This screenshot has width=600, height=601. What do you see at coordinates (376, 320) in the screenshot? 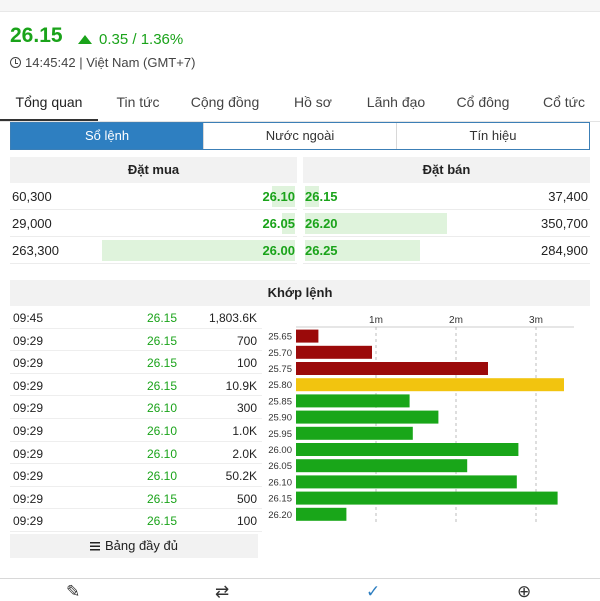
I see `x-tick-label: 1m` at bounding box center [376, 320].